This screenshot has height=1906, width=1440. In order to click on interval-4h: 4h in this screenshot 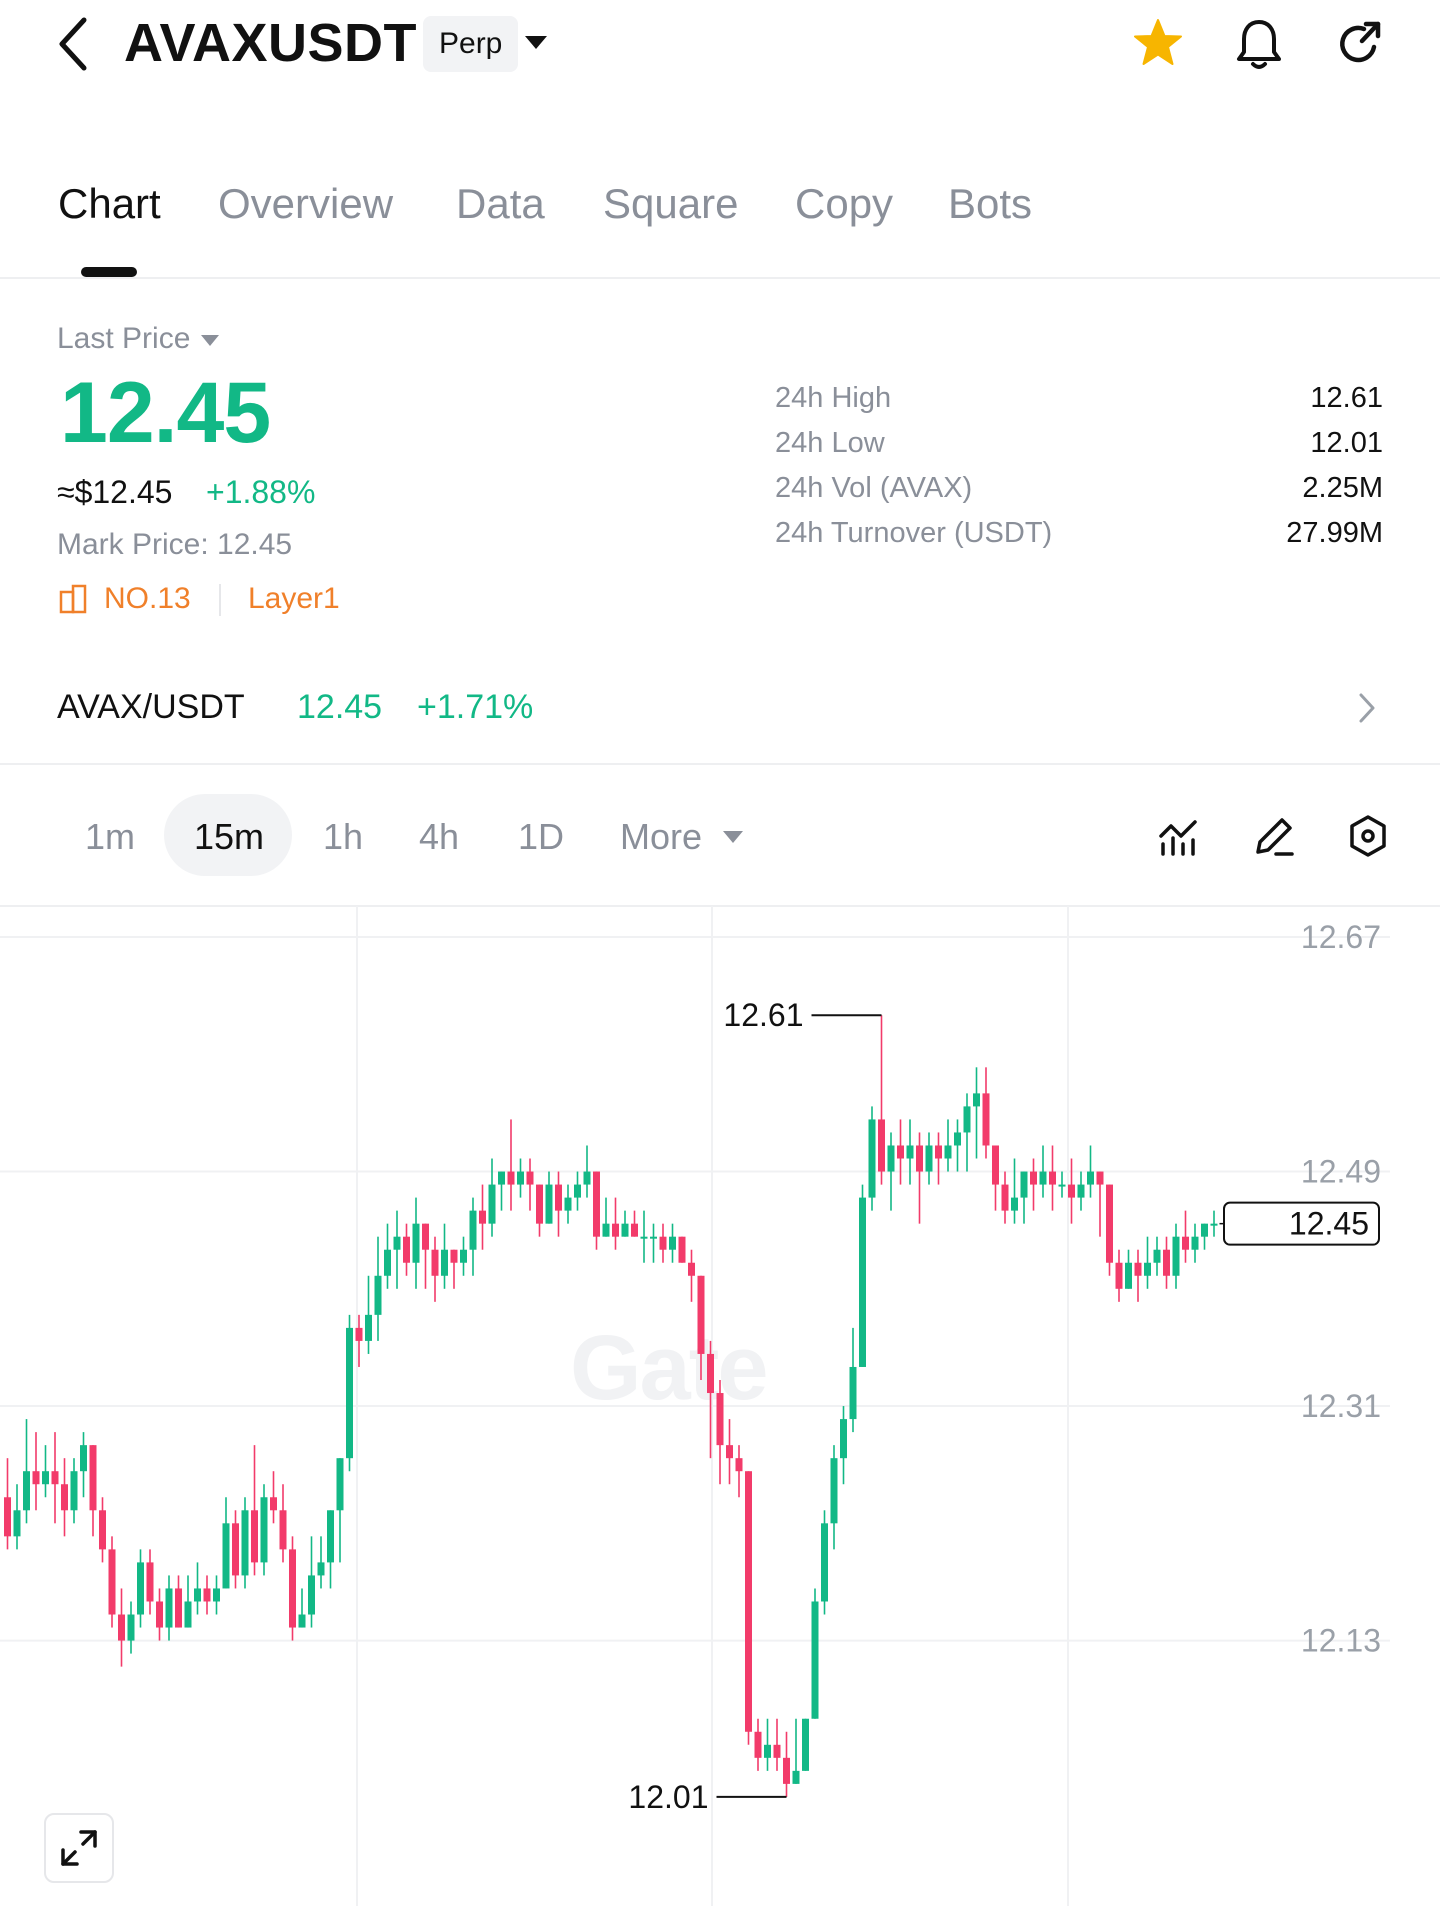, I will do `click(439, 836)`.